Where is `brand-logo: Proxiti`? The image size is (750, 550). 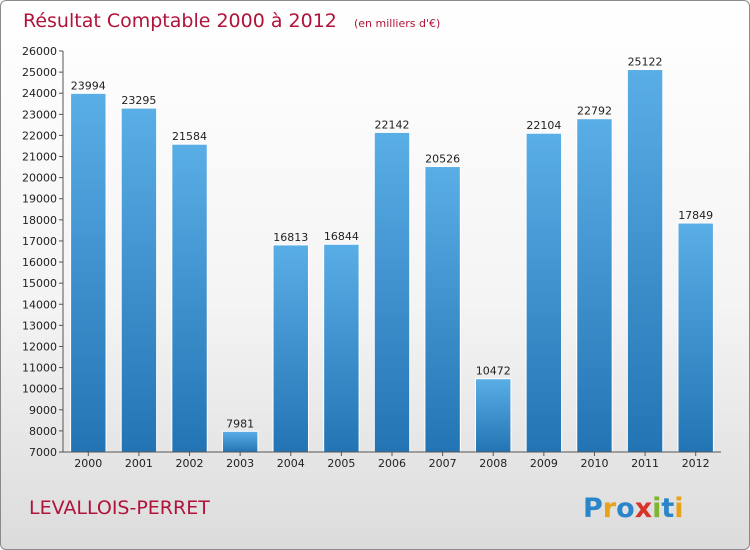 brand-logo: Proxiti is located at coordinates (633, 508).